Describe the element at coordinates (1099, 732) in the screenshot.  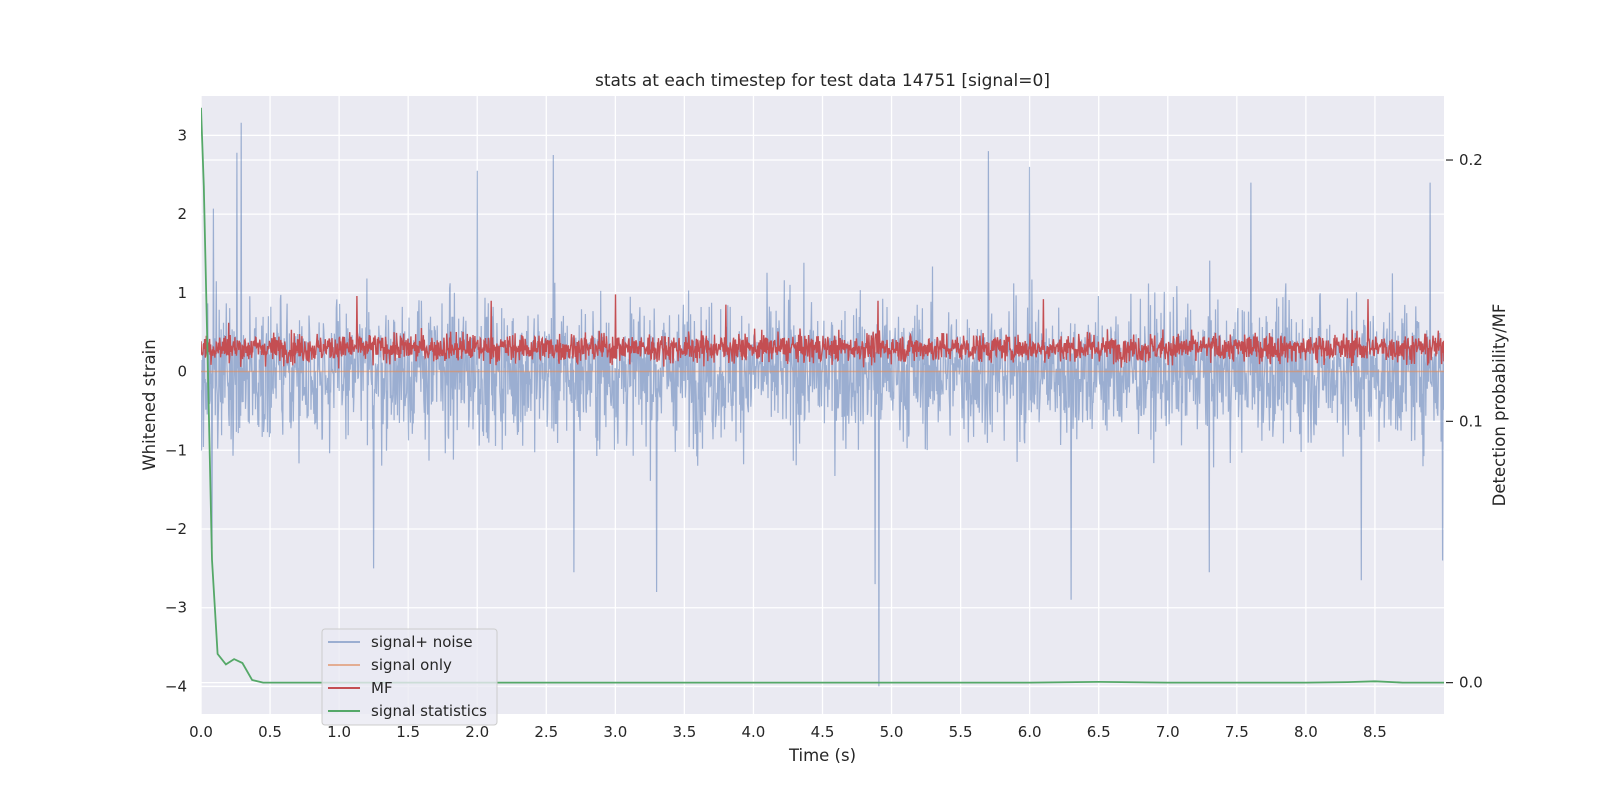
I see `x-tick-label: 6.5` at that location.